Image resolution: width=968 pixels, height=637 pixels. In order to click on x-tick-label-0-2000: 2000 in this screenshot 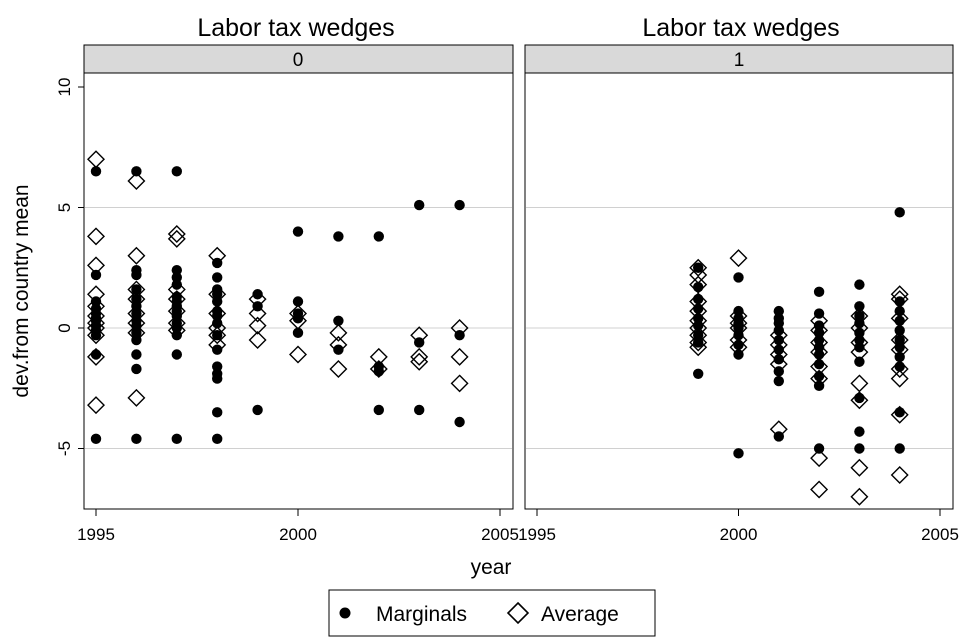, I will do `click(298, 534)`.